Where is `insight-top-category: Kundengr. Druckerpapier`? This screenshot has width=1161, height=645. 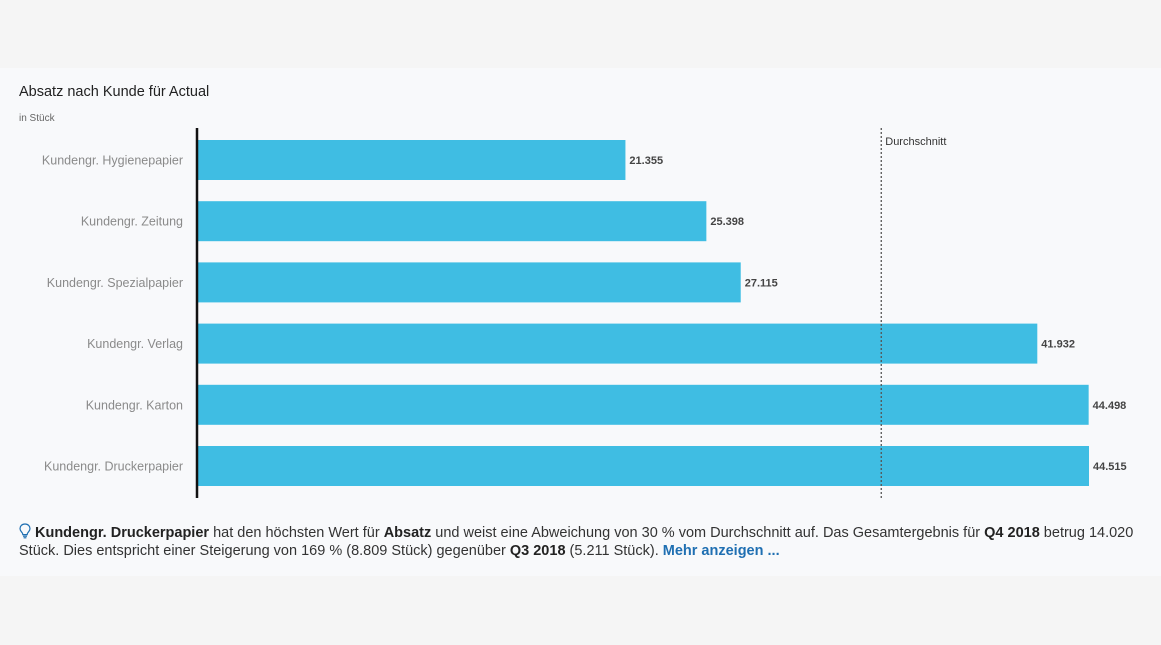 insight-top-category: Kundengr. Druckerpapier is located at coordinates (122, 533).